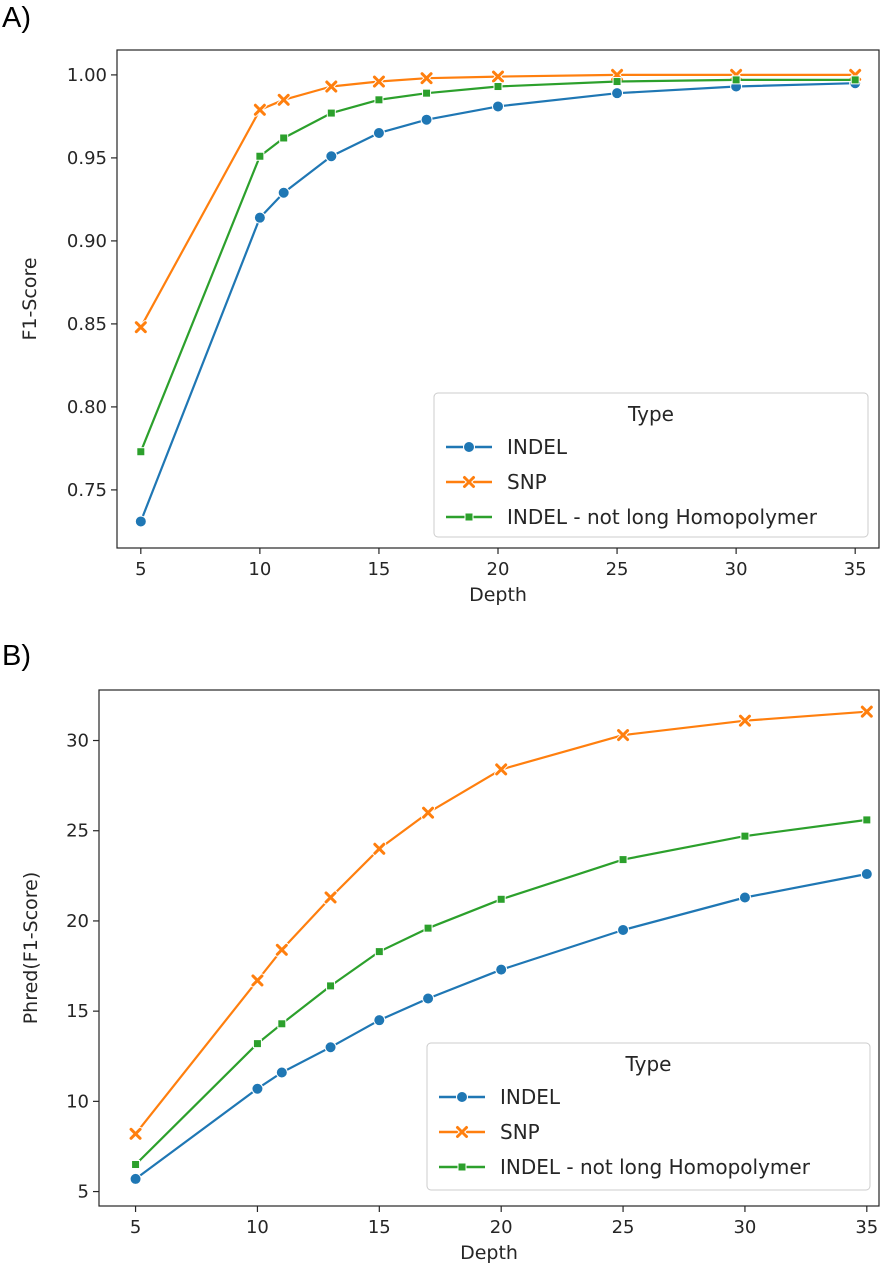 This screenshot has height=1280, width=887. I want to click on chart-a-legend-marker-snp-glyph, so click(469, 482).